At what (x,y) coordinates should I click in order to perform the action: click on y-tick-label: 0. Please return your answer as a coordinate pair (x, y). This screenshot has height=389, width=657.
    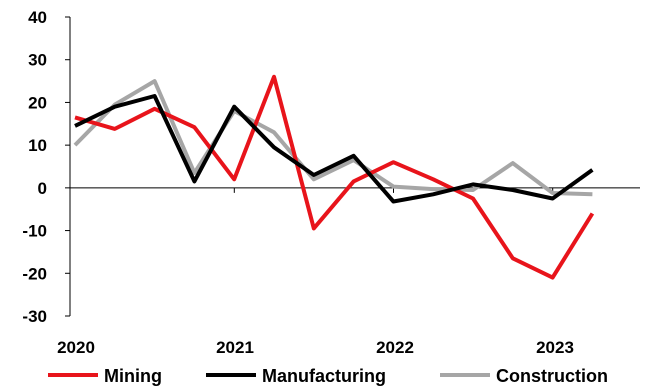
    Looking at the image, I should click on (42, 188).